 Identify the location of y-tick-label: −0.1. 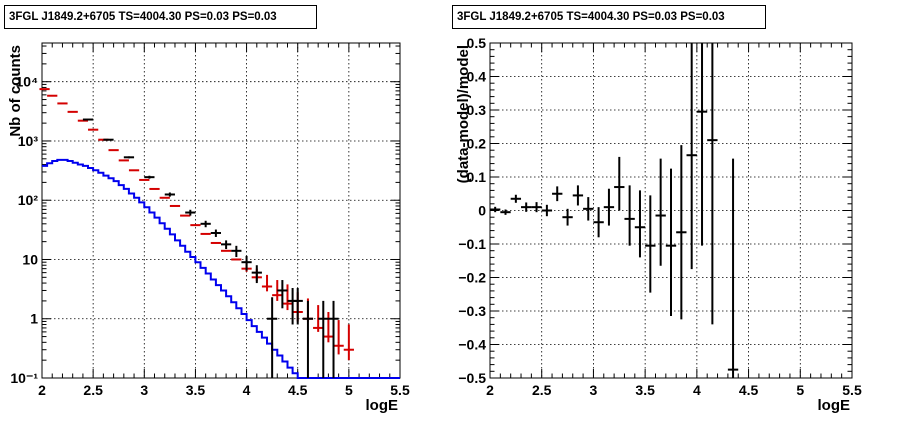
(472, 244).